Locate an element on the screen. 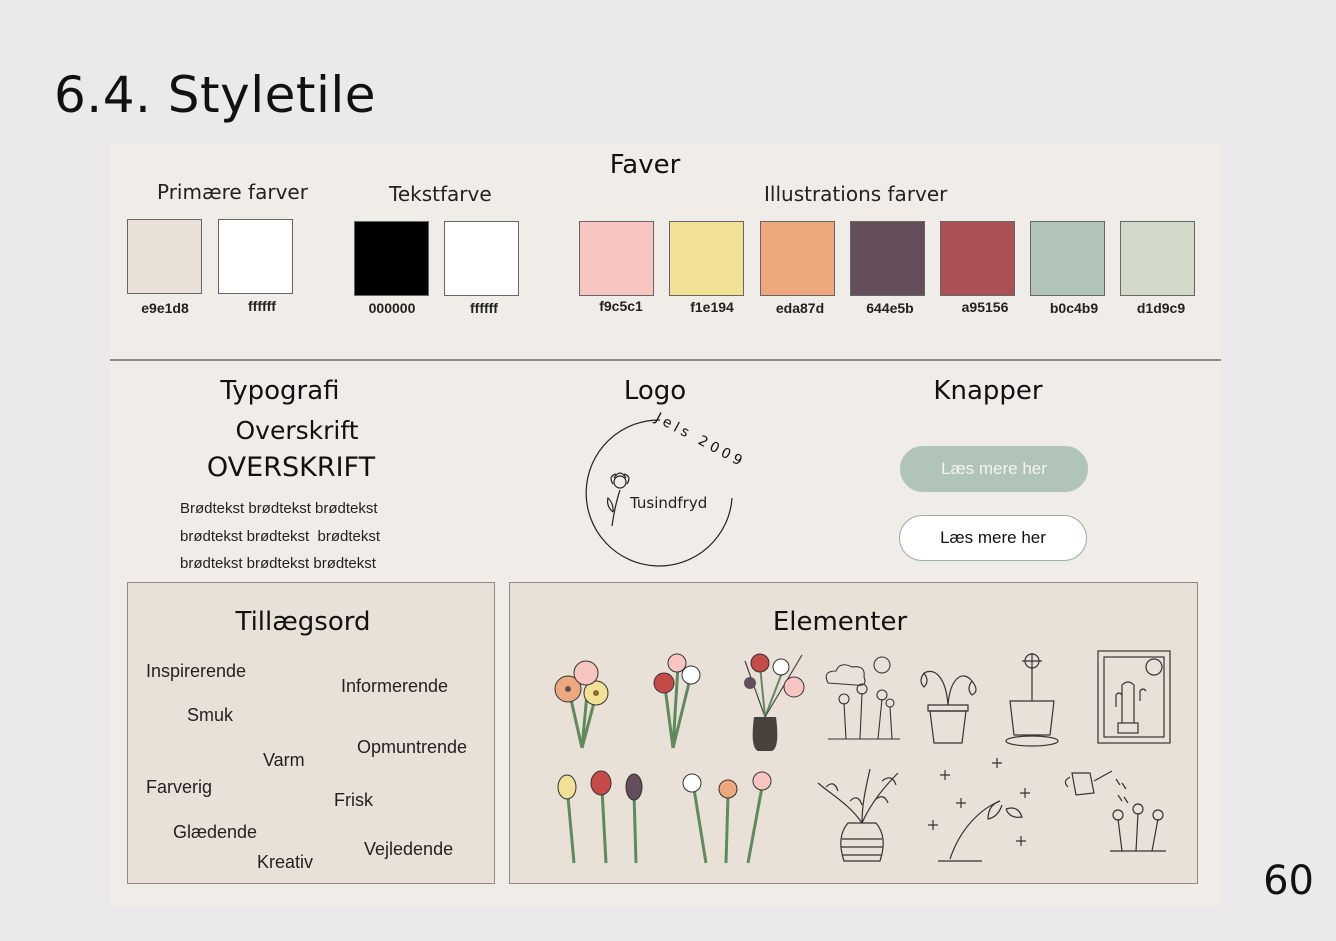 This screenshot has width=1336, height=941. logo-emblem-graphic: Tusindfryd is located at coordinates (659, 493).